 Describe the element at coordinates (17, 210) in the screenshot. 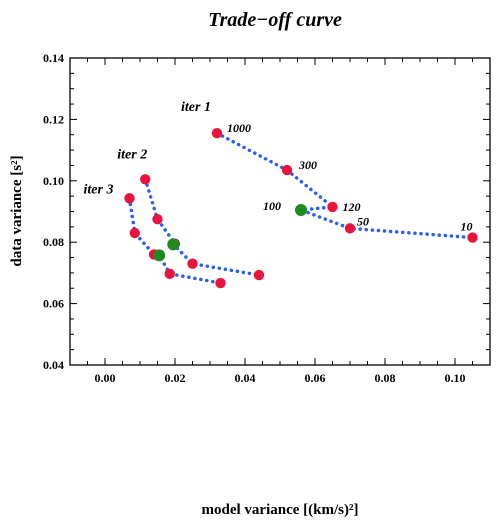

I see `y-axis-label: data variance [s²]` at that location.